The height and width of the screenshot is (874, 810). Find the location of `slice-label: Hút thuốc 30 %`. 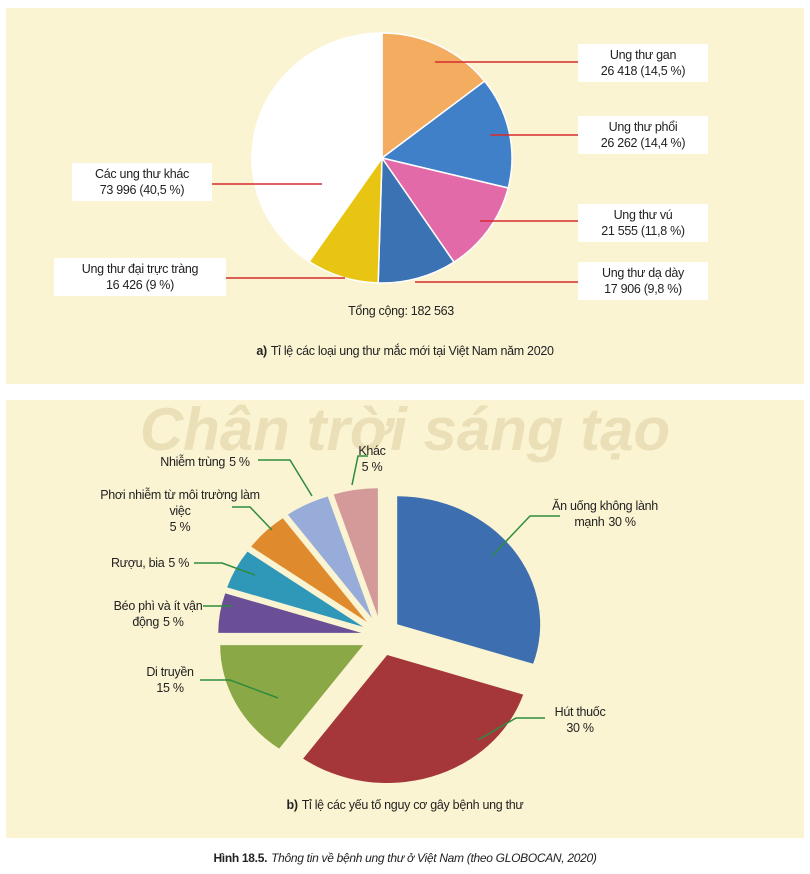

slice-label: Hút thuốc 30 % is located at coordinates (580, 720).